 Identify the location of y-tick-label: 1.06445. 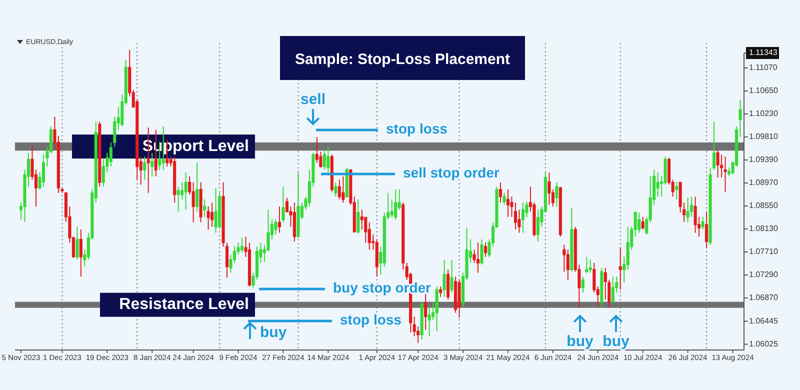
(763, 321).